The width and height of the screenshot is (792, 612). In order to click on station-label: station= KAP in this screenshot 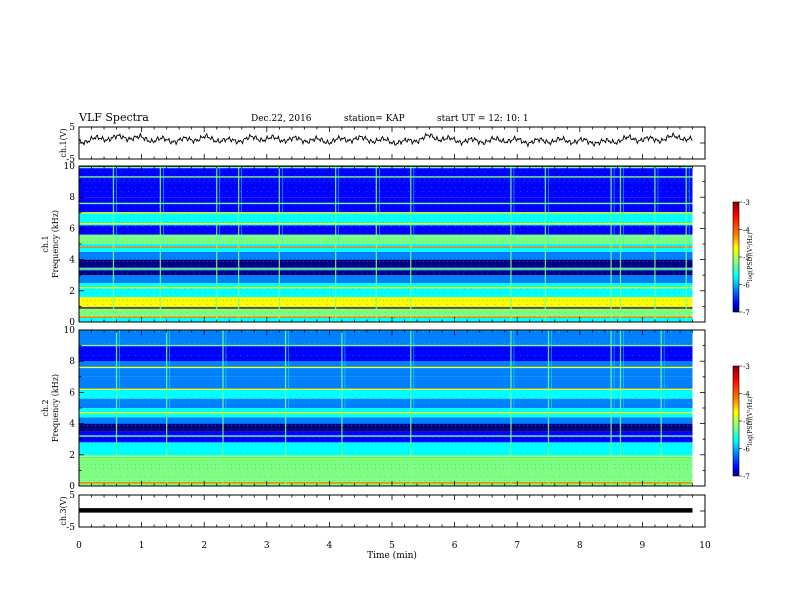, I will do `click(374, 119)`.